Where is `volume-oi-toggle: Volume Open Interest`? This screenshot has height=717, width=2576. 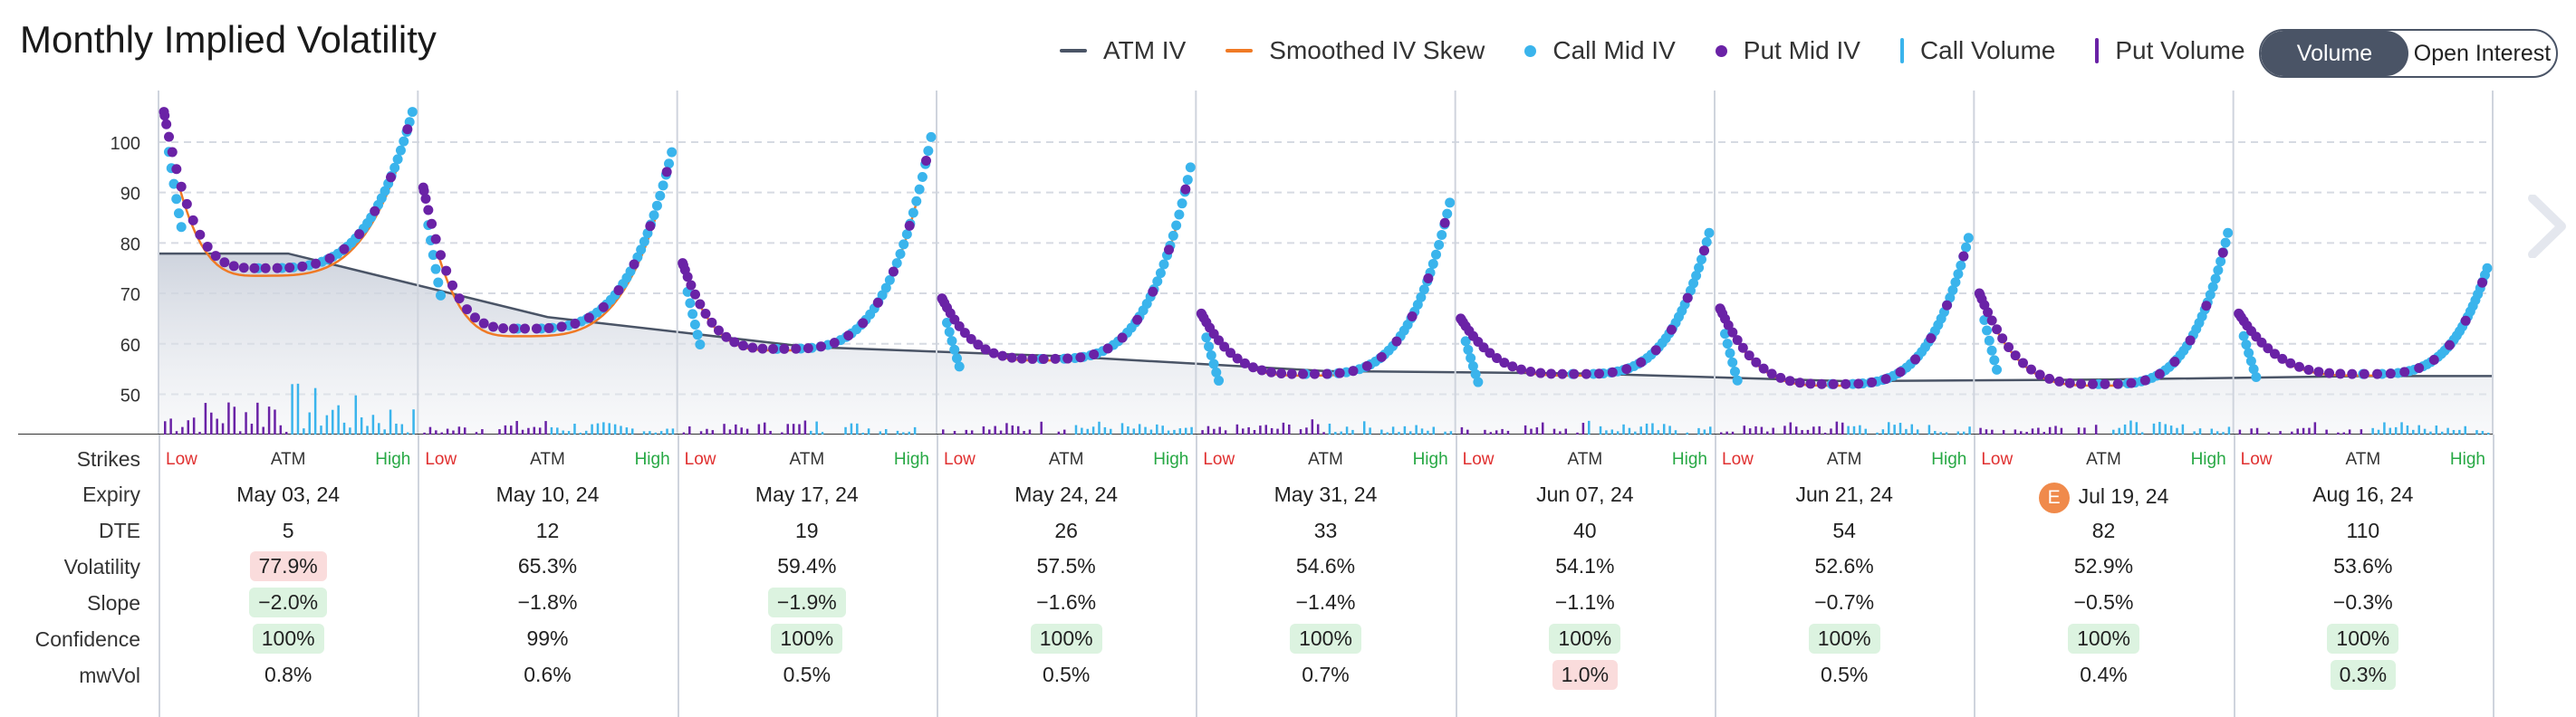 volume-oi-toggle: Volume Open Interest is located at coordinates (2408, 53).